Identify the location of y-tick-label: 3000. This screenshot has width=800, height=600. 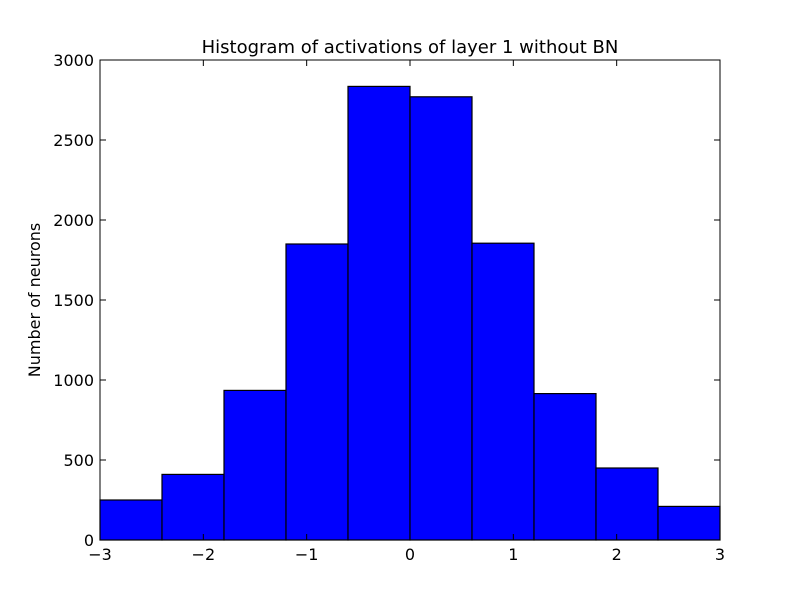
(73, 60).